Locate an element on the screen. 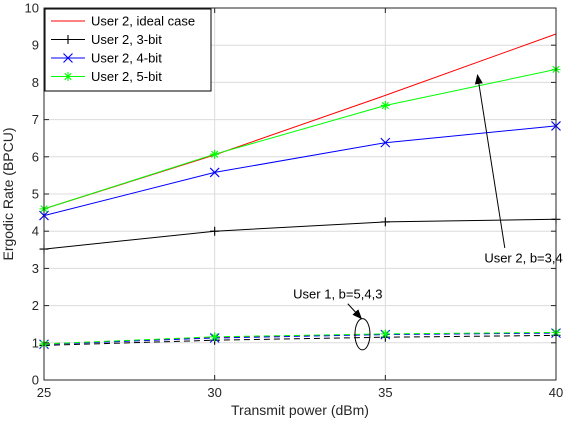 The width and height of the screenshot is (563, 422). y-tick-label: 2 is located at coordinates (35, 305).